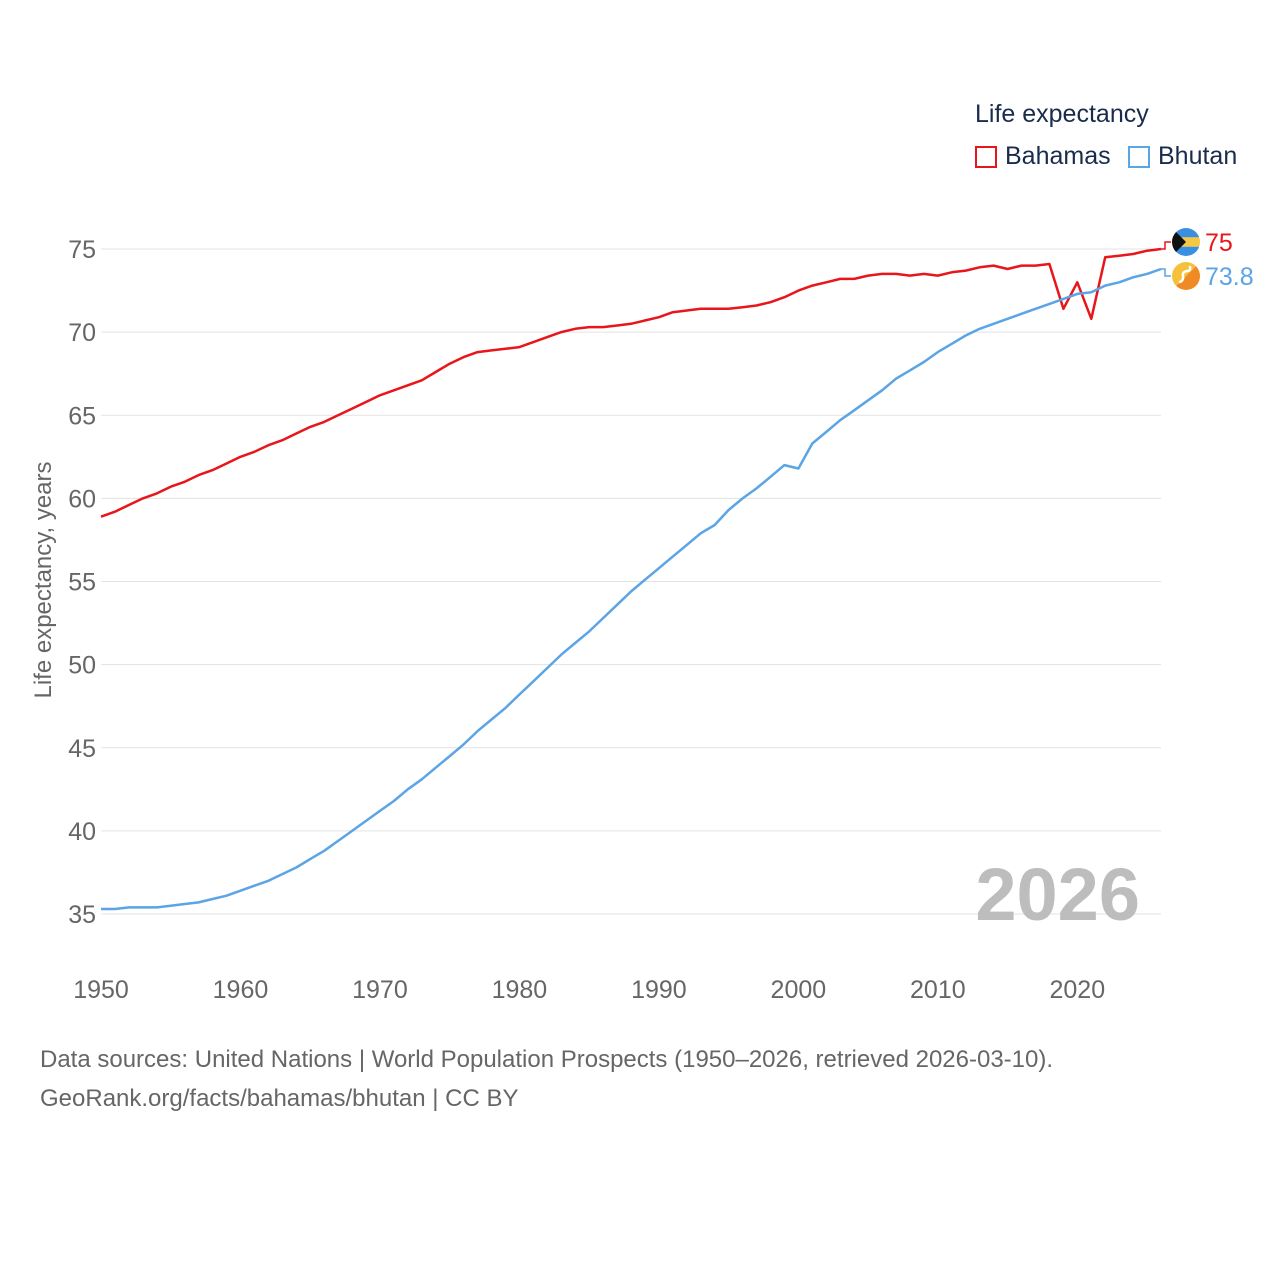 This screenshot has width=1280, height=1280. I want to click on y-tick-label: 40, so click(82, 832).